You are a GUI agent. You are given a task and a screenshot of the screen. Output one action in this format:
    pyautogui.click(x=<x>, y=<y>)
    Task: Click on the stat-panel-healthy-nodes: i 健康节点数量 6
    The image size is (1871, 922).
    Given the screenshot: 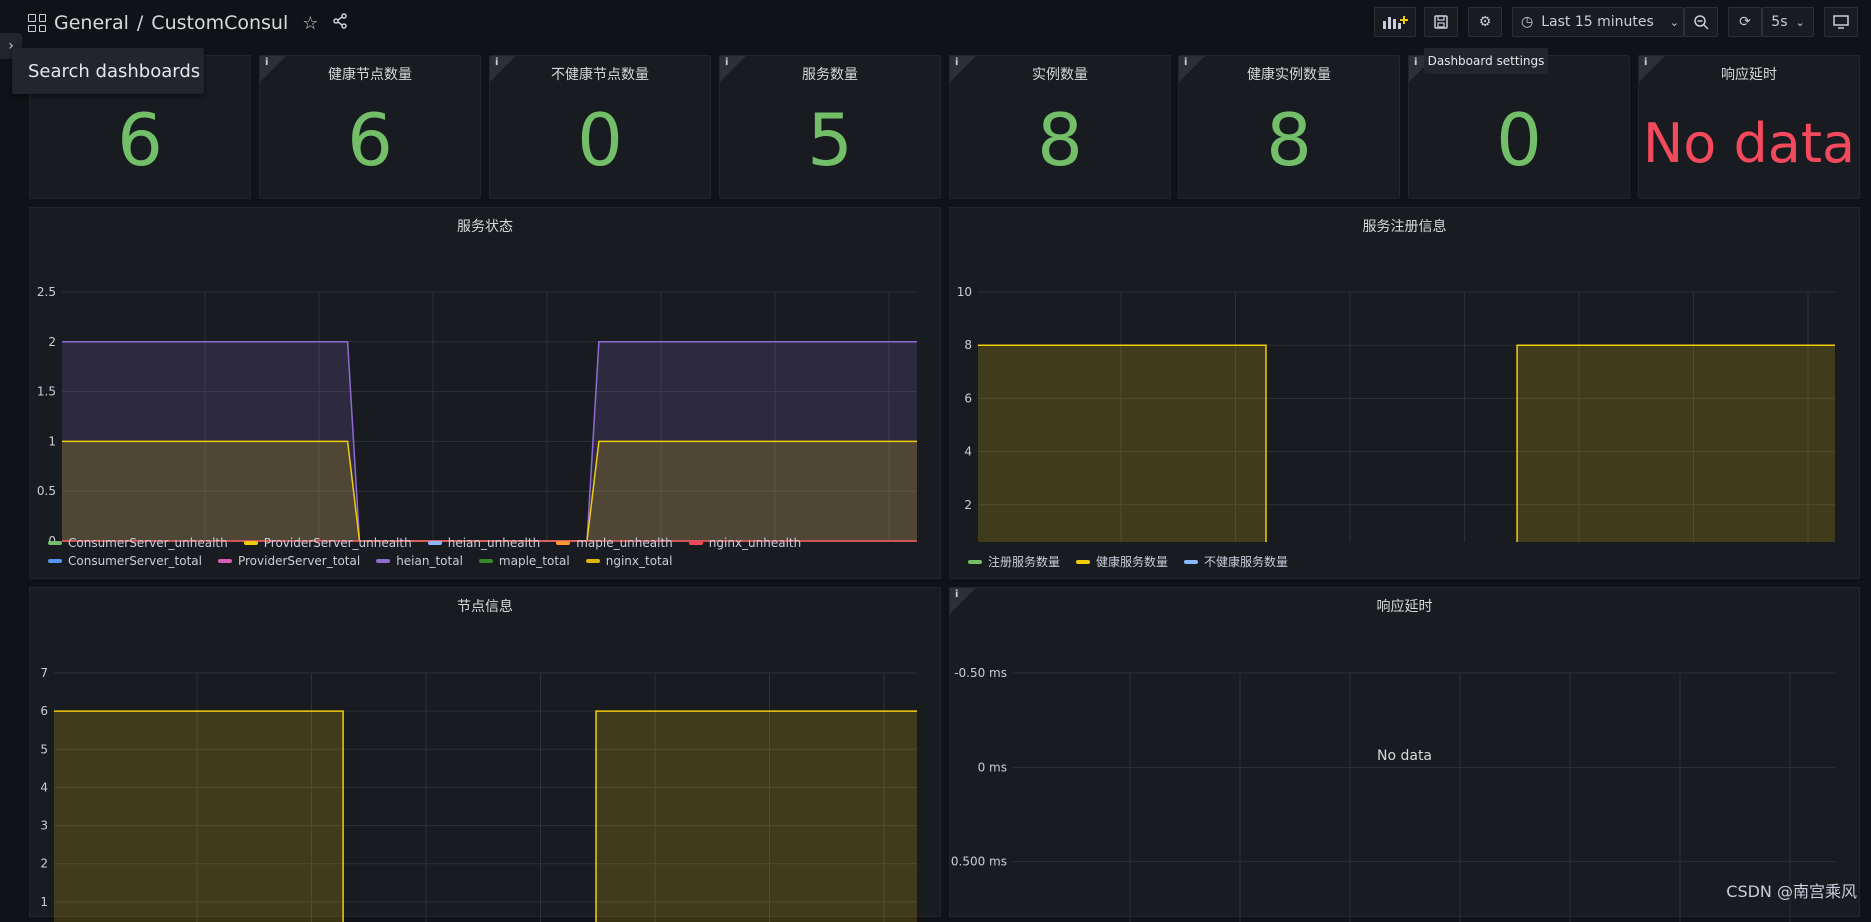 What is the action you would take?
    pyautogui.click(x=370, y=127)
    